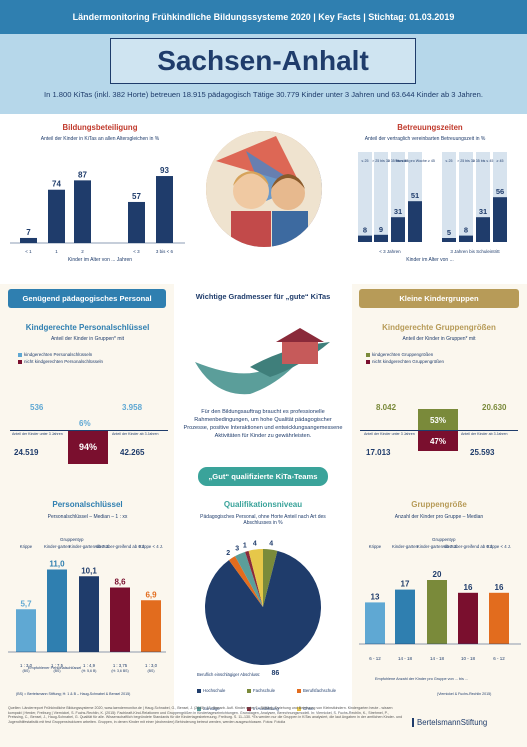 Image resolution: width=527 pixels, height=747 pixels. I want to click on bird-house-icon, so click(262, 361).